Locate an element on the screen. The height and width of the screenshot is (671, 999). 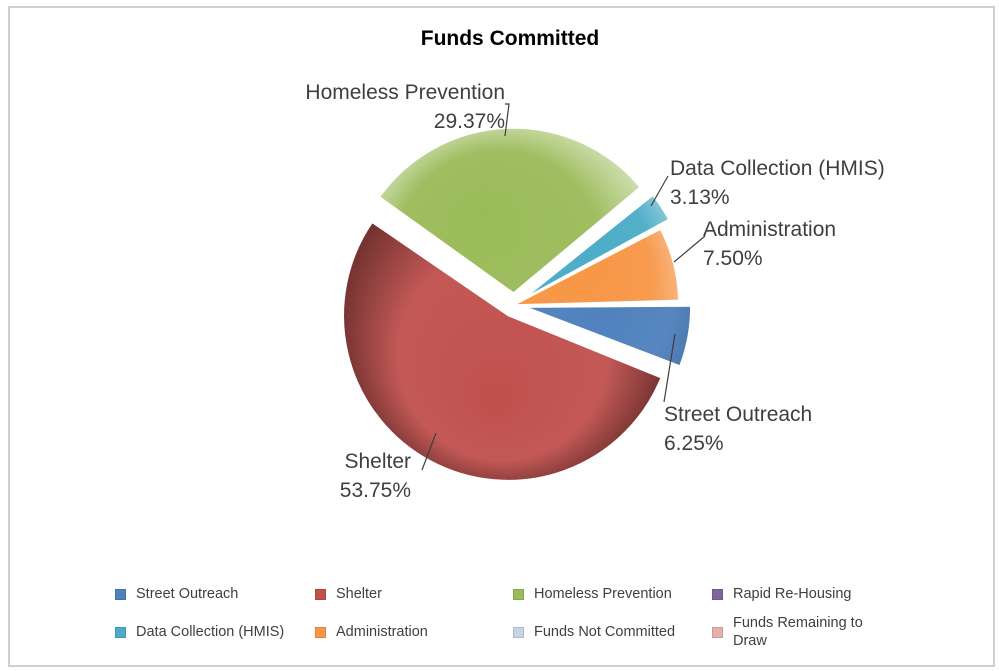
legend-label: Funds Remaining to Draw is located at coordinates (798, 632).